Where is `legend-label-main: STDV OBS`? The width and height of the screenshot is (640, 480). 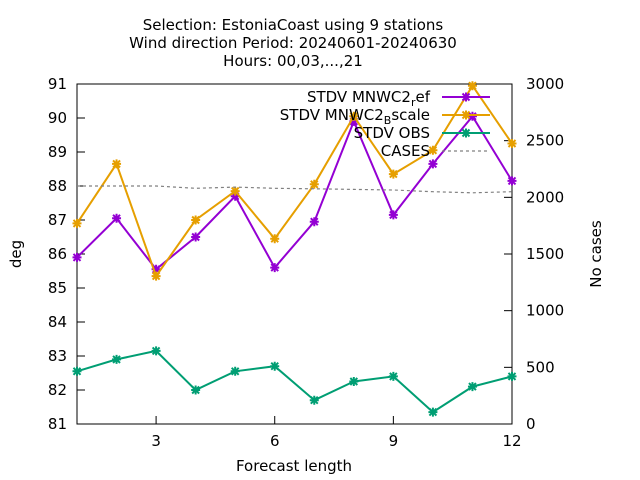 legend-label-main: STDV OBS is located at coordinates (392, 133).